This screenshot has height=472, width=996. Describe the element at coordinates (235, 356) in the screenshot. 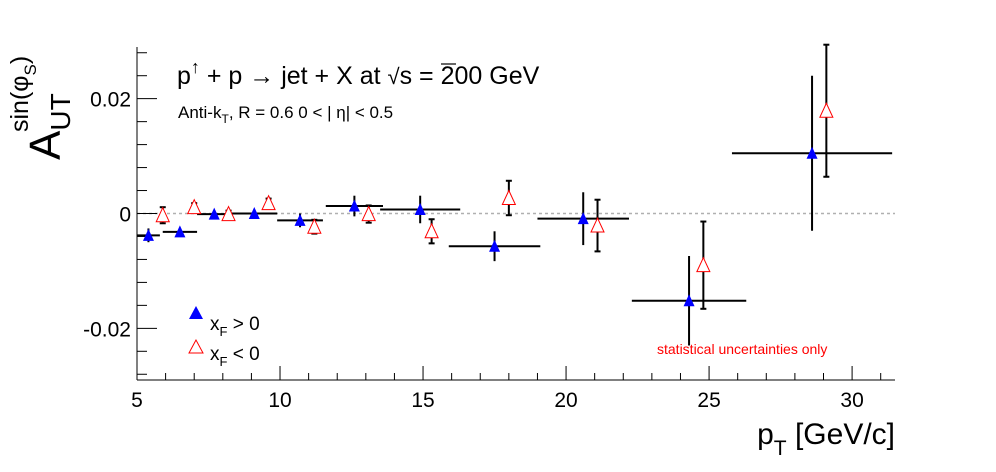

I see `legend-label-xf-negative: xF < 0` at that location.